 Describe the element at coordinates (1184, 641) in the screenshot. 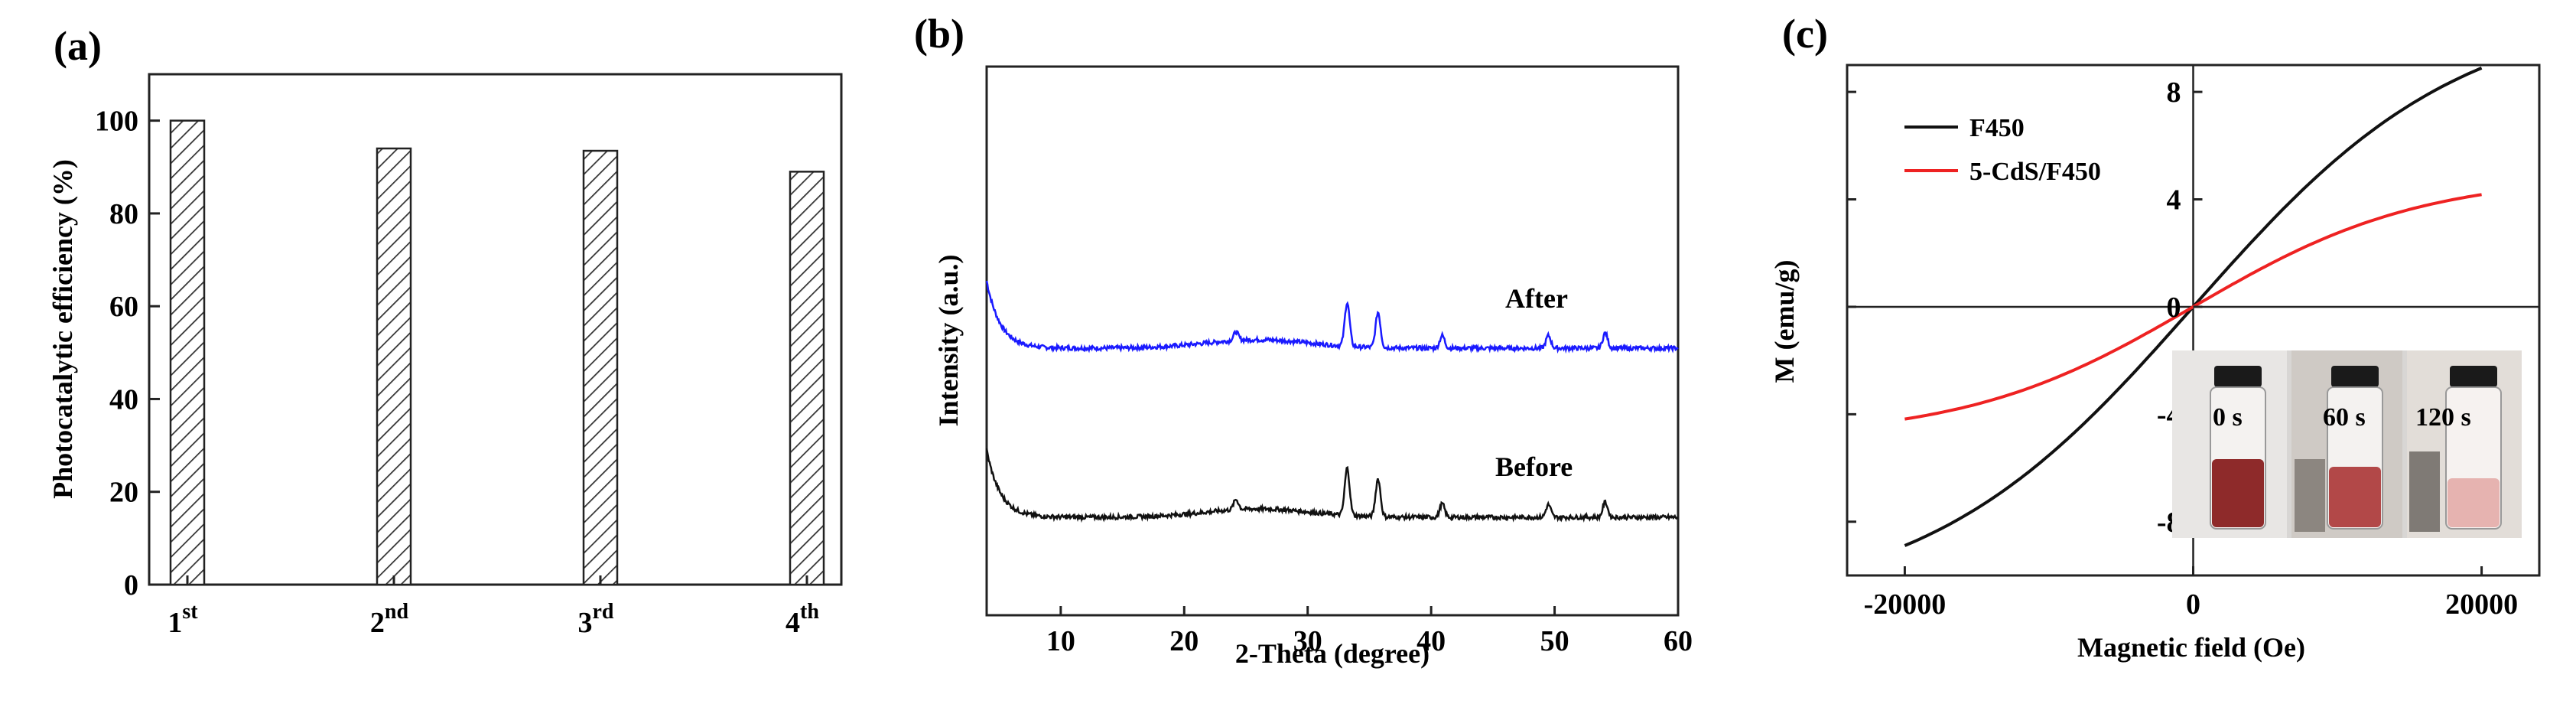

I see `x-tick-label: 20` at that location.